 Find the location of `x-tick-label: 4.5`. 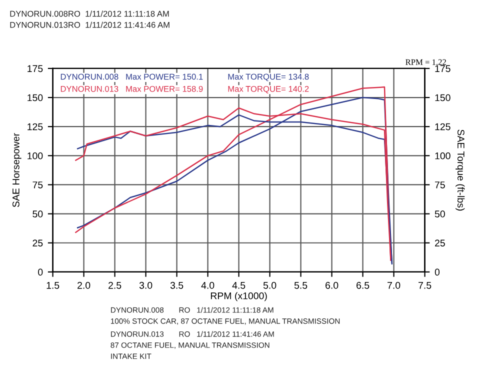

x-tick-label: 4.5 is located at coordinates (239, 285).